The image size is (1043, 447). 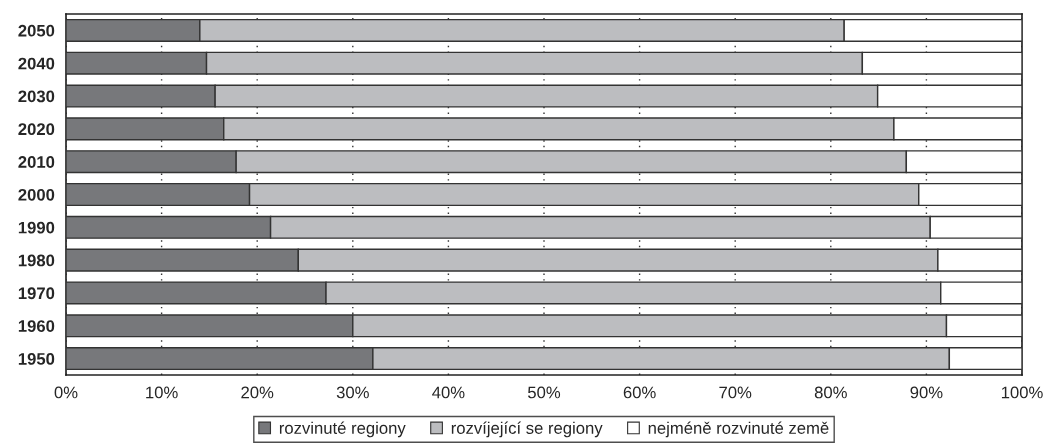 What do you see at coordinates (738, 429) in the screenshot?
I see `legend-label: nejméně rozvinuté země` at bounding box center [738, 429].